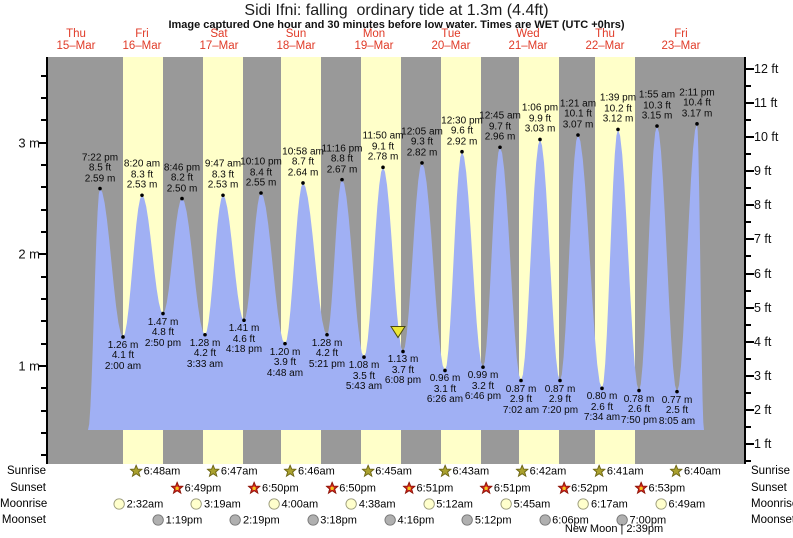 This screenshot has height=538, width=793. I want to click on moonrise-time: 5:45am, so click(532, 504).